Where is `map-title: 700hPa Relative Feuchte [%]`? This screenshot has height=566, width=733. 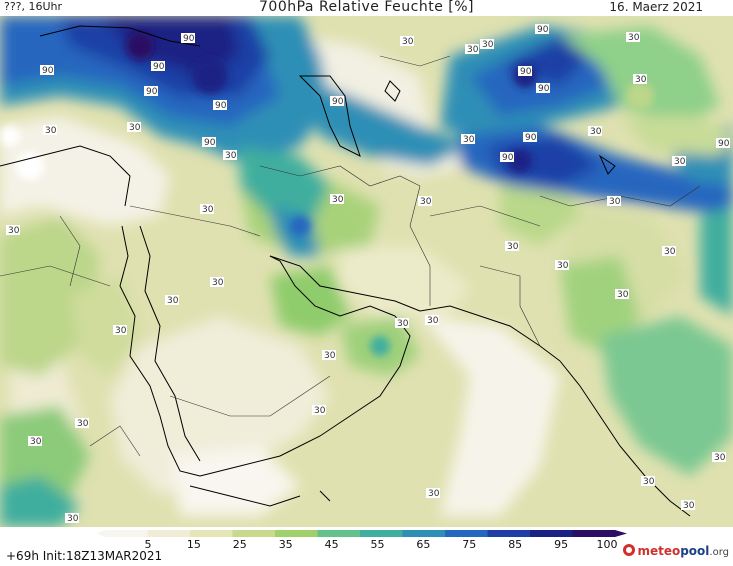
map-title: 700hPa Relative Feuchte [%] is located at coordinates (366, 7).